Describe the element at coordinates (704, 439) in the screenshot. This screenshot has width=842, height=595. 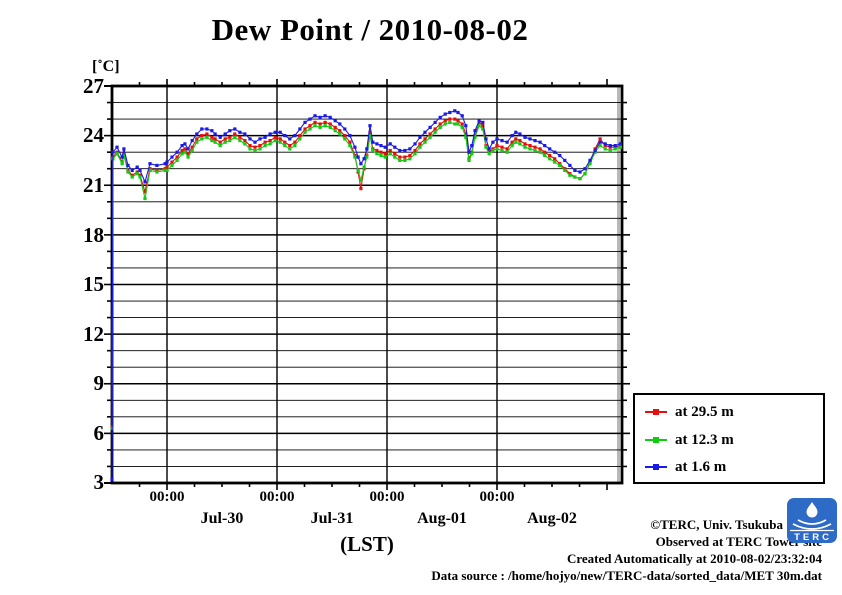
I see `legend-label: at 12.3 m` at that location.